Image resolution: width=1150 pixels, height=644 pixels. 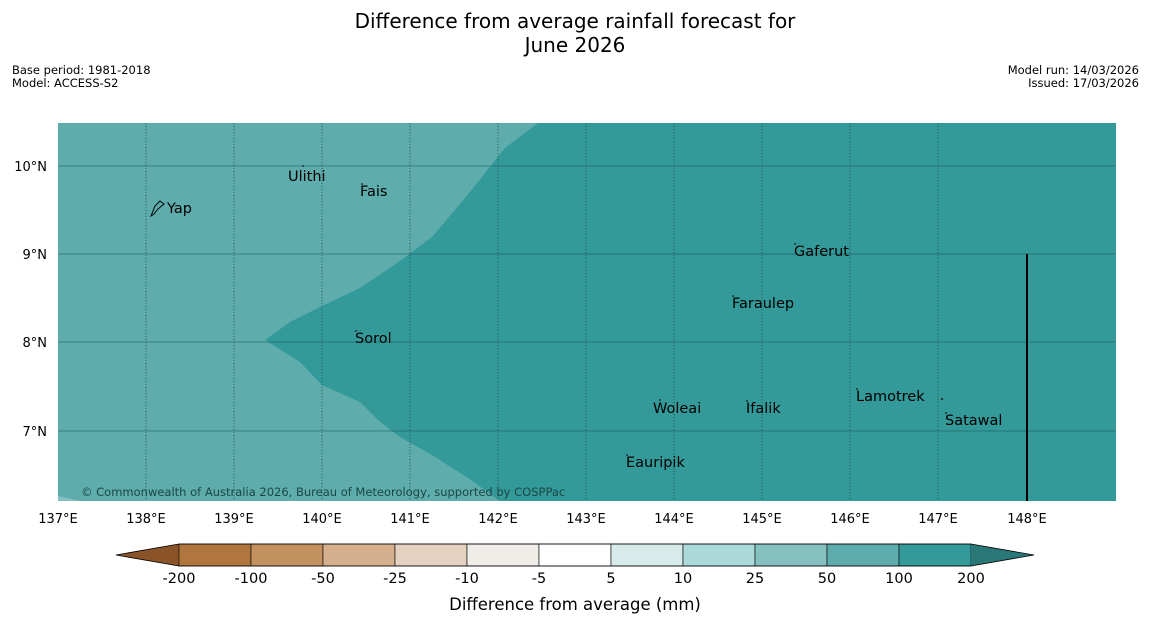 What do you see at coordinates (234, 519) in the screenshot?
I see `lon-label: 139°E` at bounding box center [234, 519].